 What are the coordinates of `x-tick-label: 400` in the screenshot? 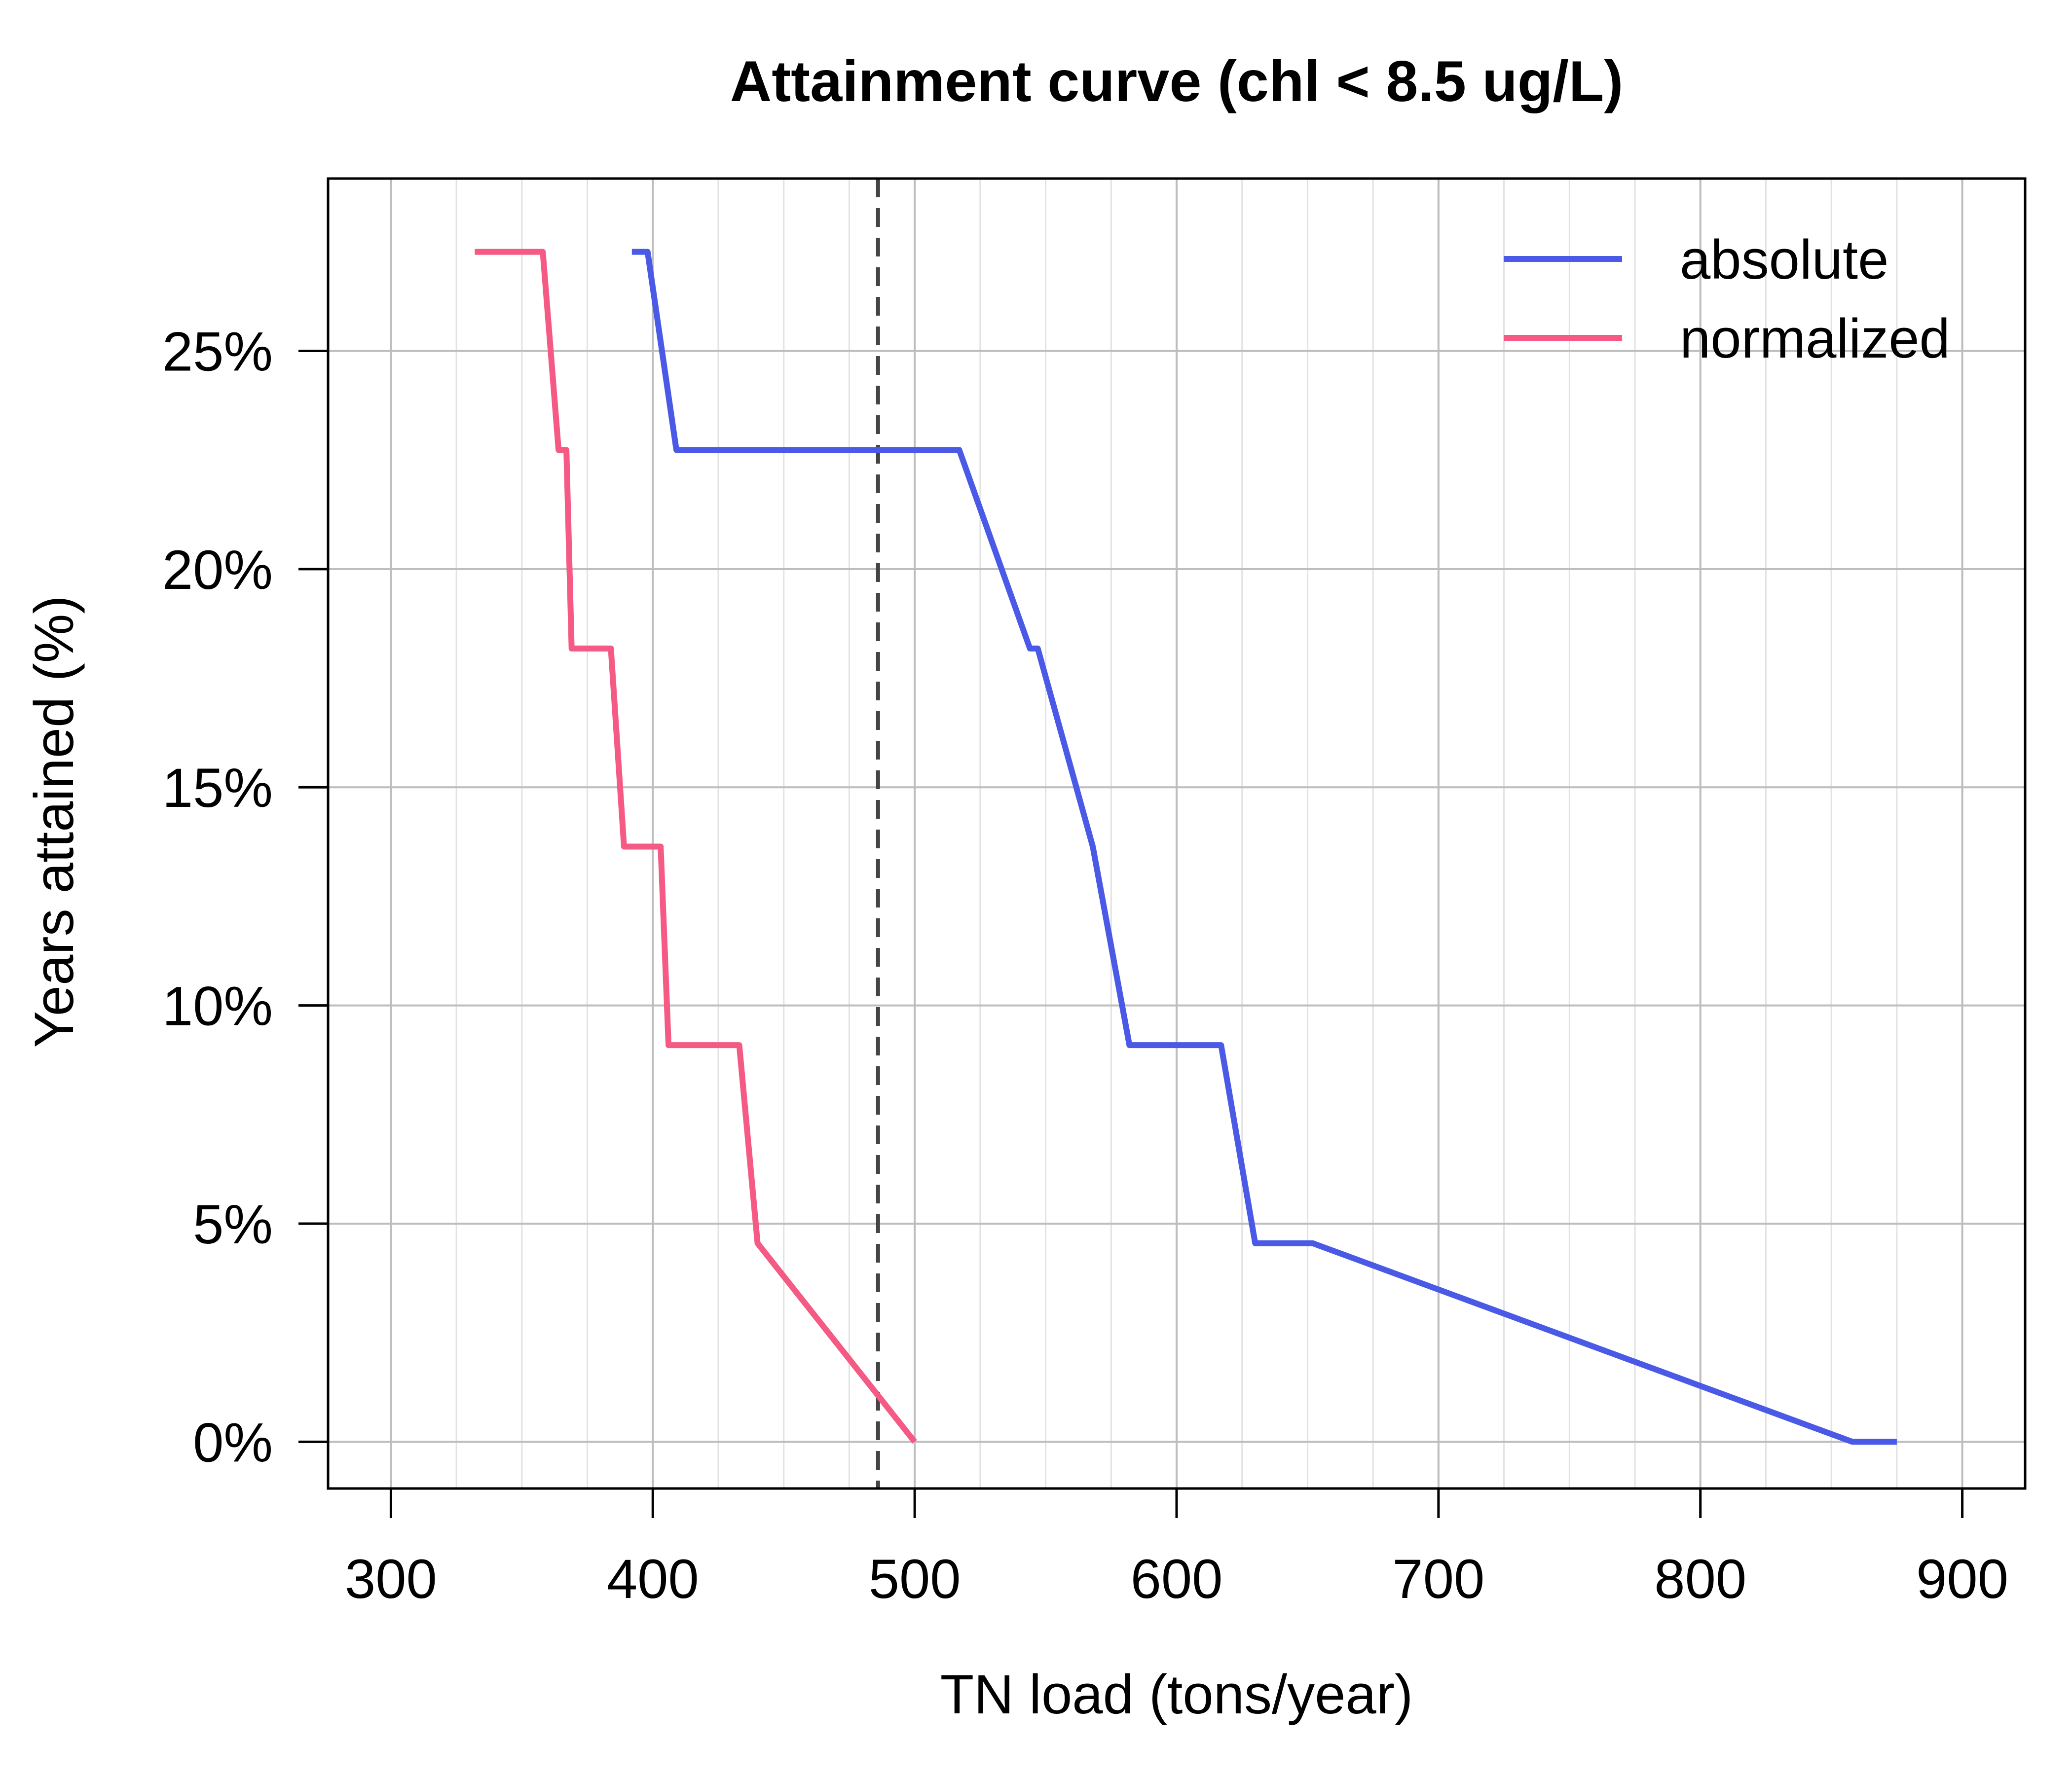 It's located at (653, 1579).